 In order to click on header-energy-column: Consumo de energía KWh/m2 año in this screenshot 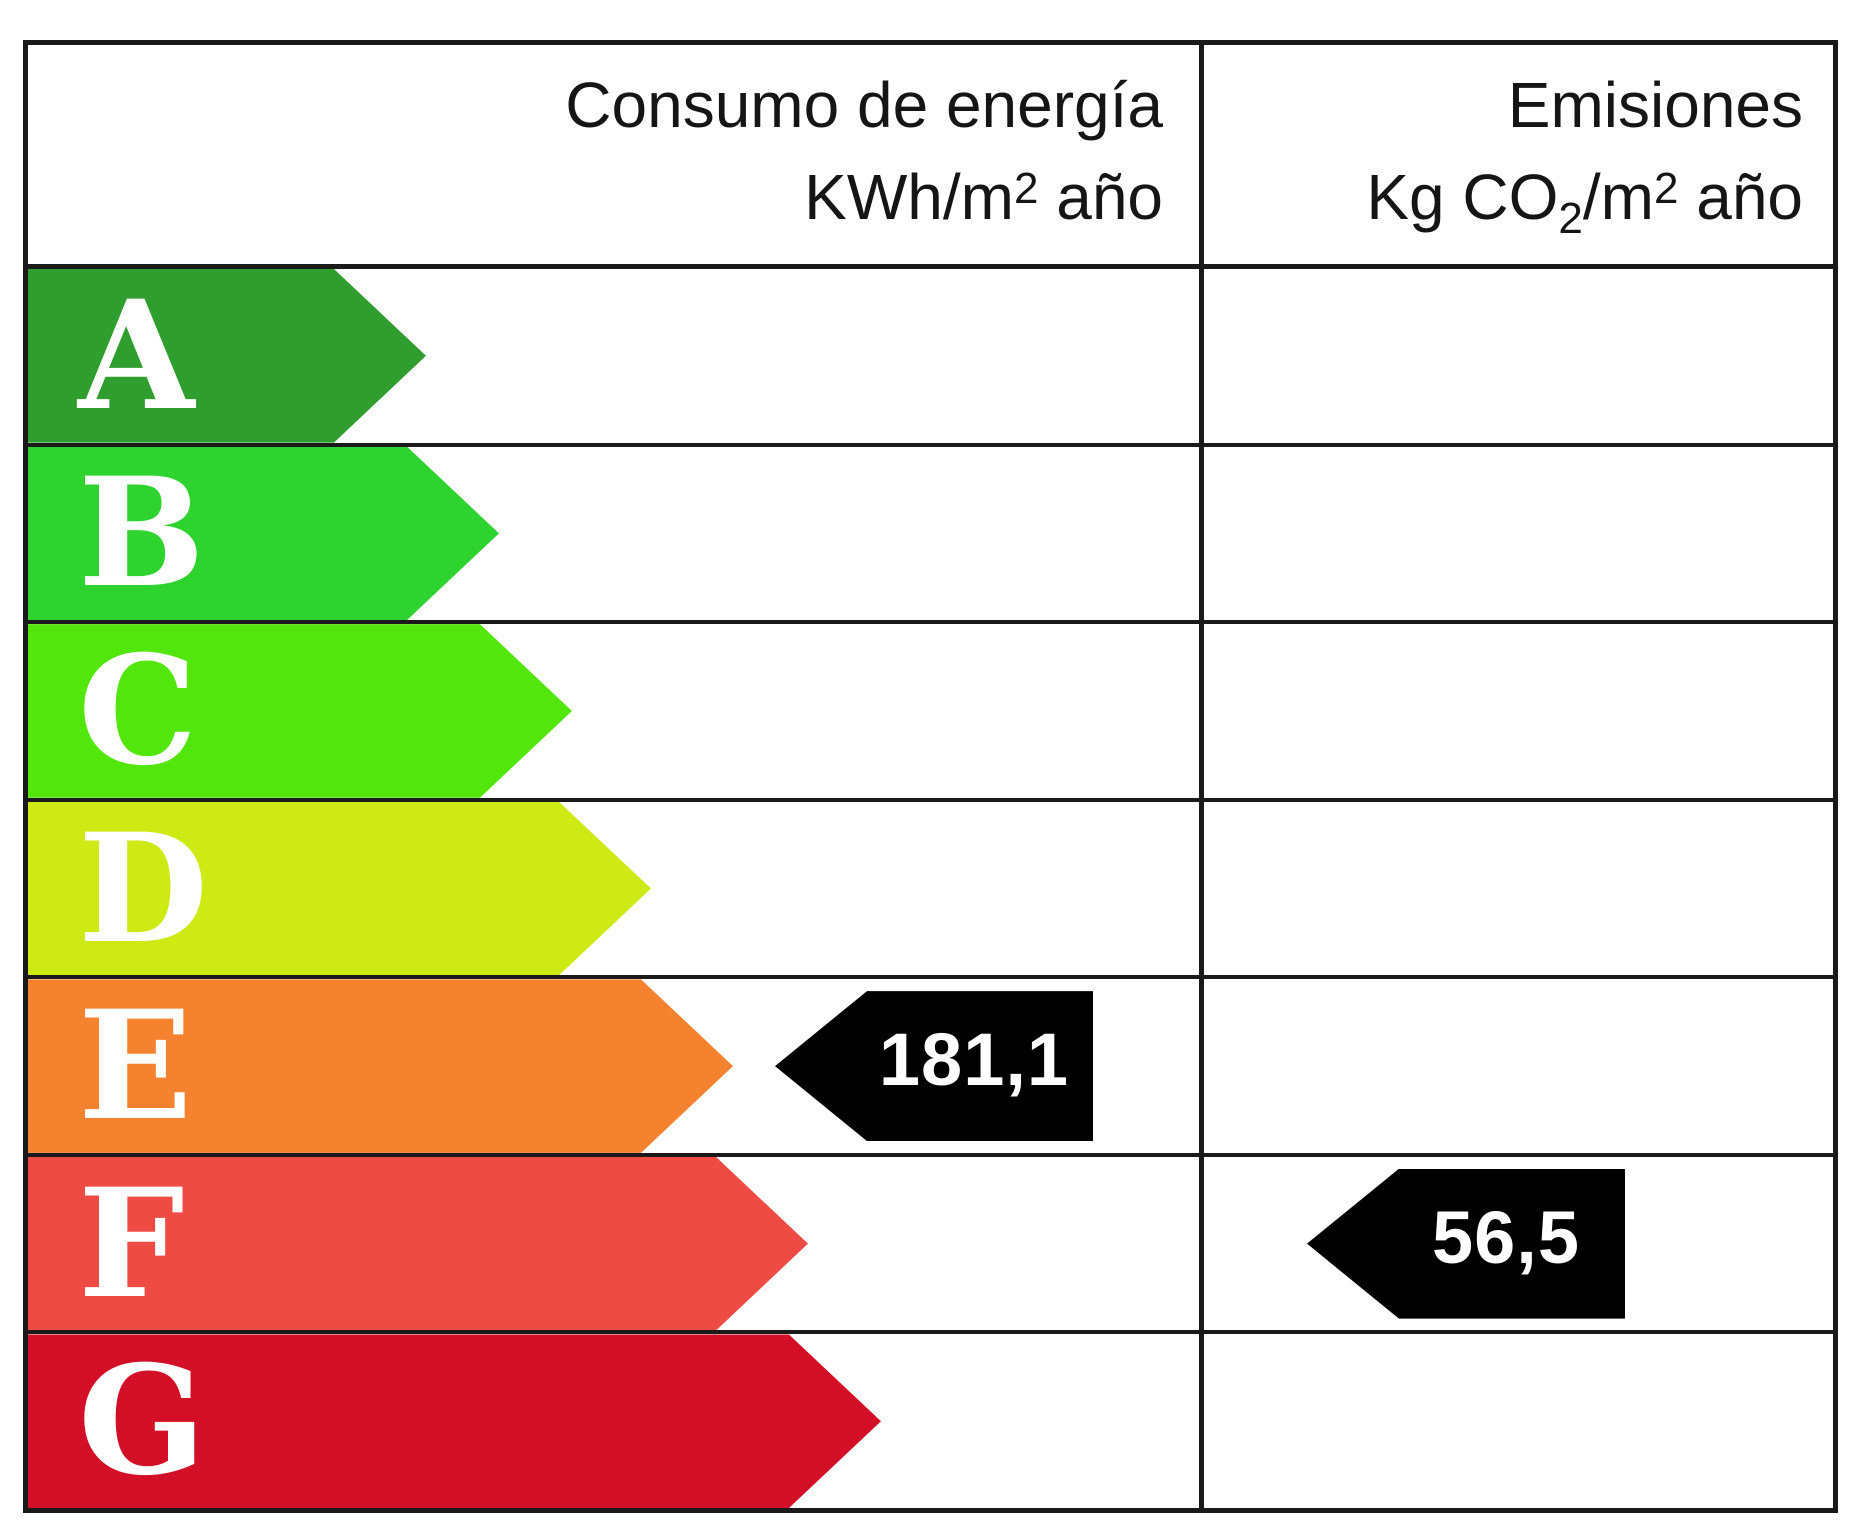, I will do `click(616, 154)`.